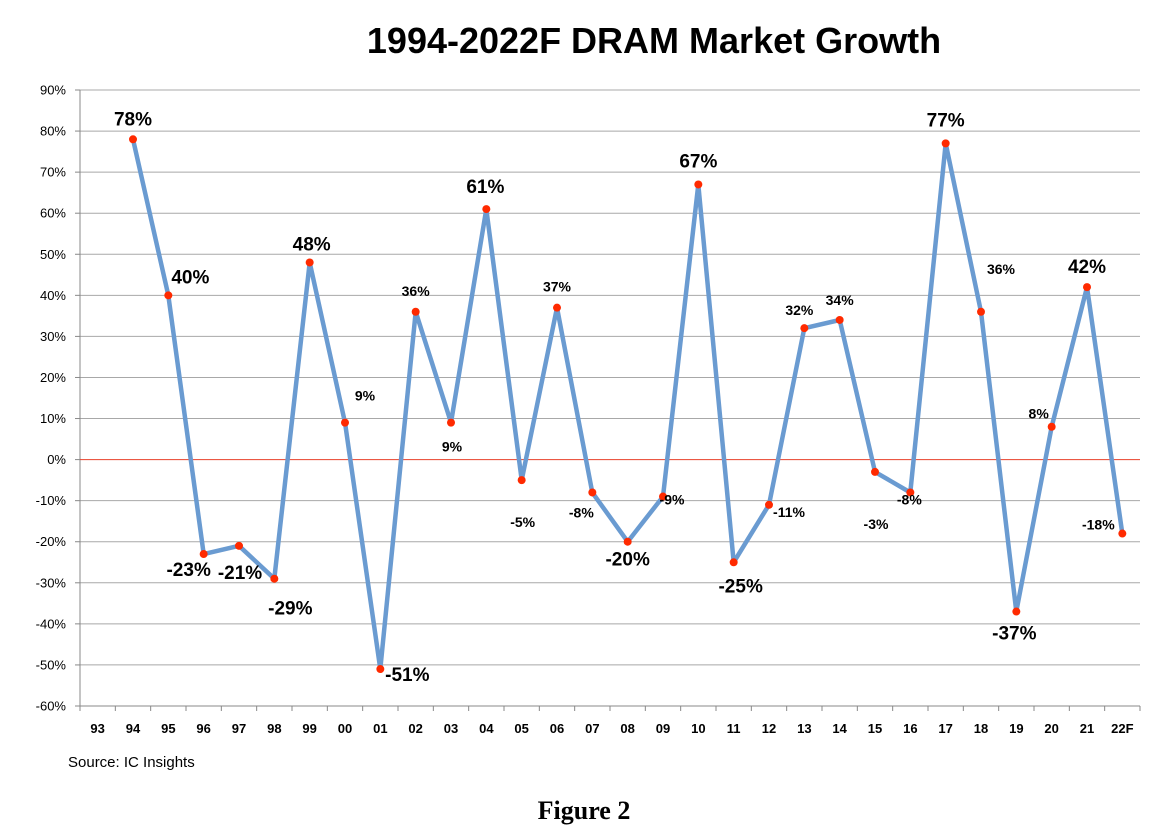  Describe the element at coordinates (592, 728) in the screenshot. I see `x-tick-label: 07` at that location.